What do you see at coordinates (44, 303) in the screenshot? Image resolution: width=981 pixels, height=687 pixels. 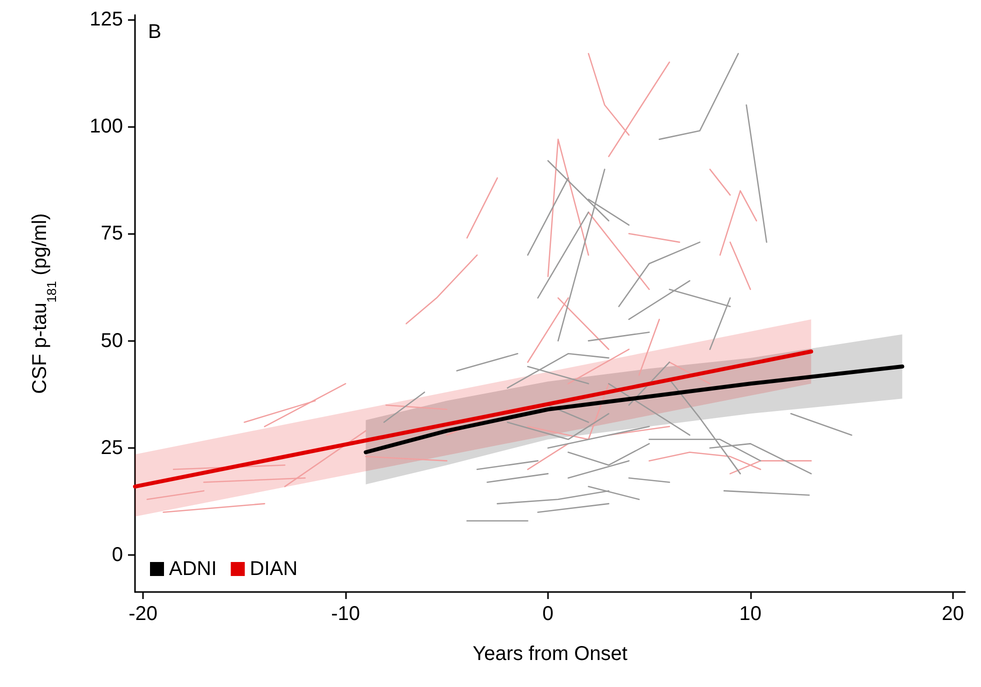 I see `y-axis-title: CSF p-tau181 (pg/ml)` at bounding box center [44, 303].